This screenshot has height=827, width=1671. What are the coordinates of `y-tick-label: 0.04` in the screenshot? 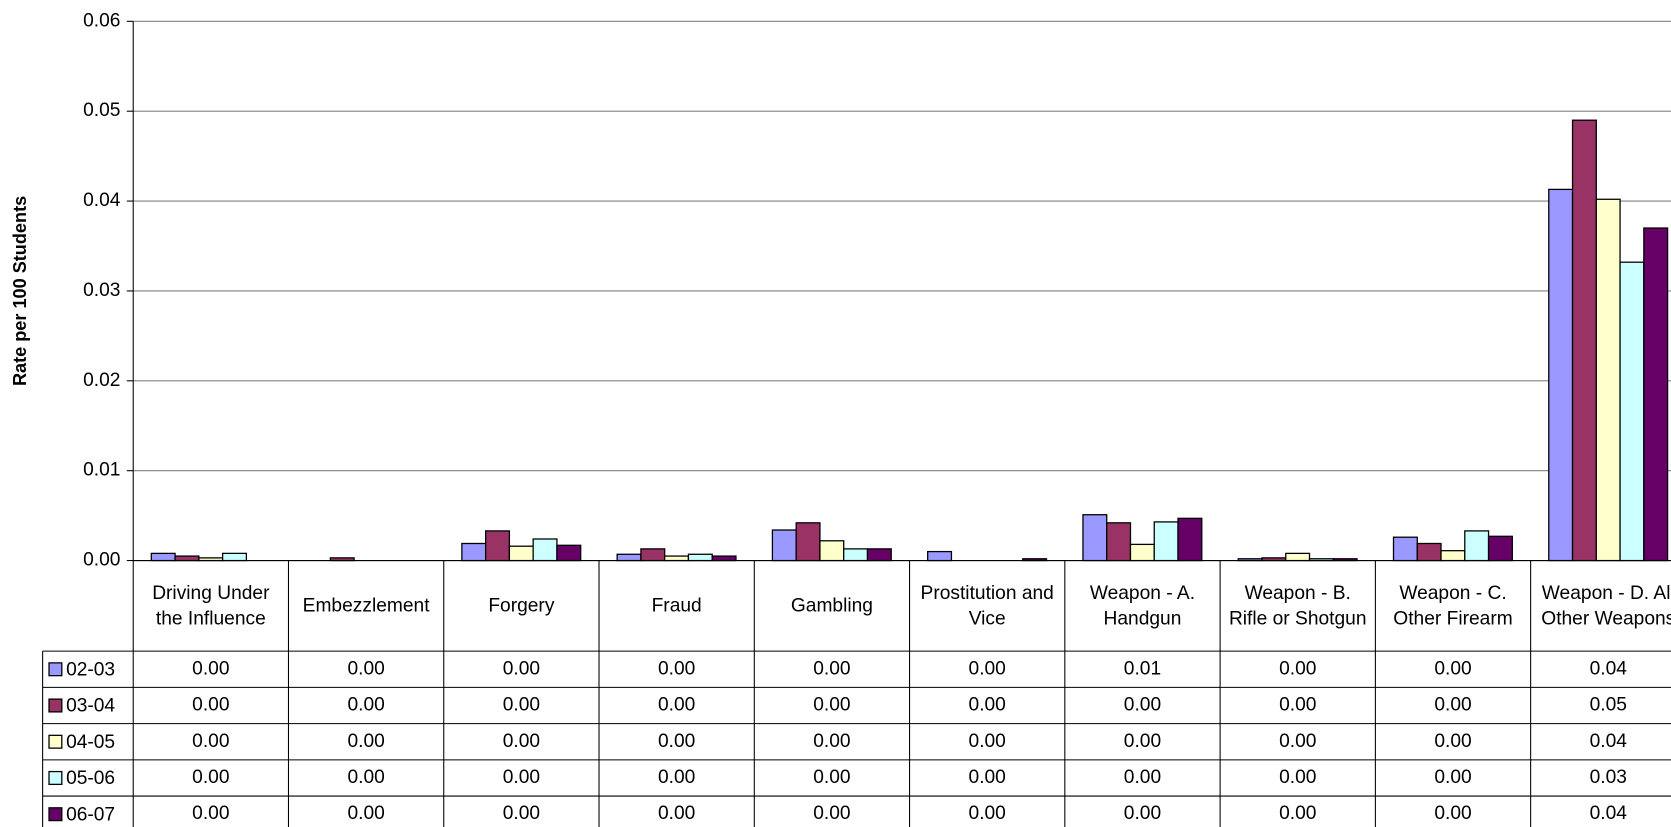 It's located at (102, 200).